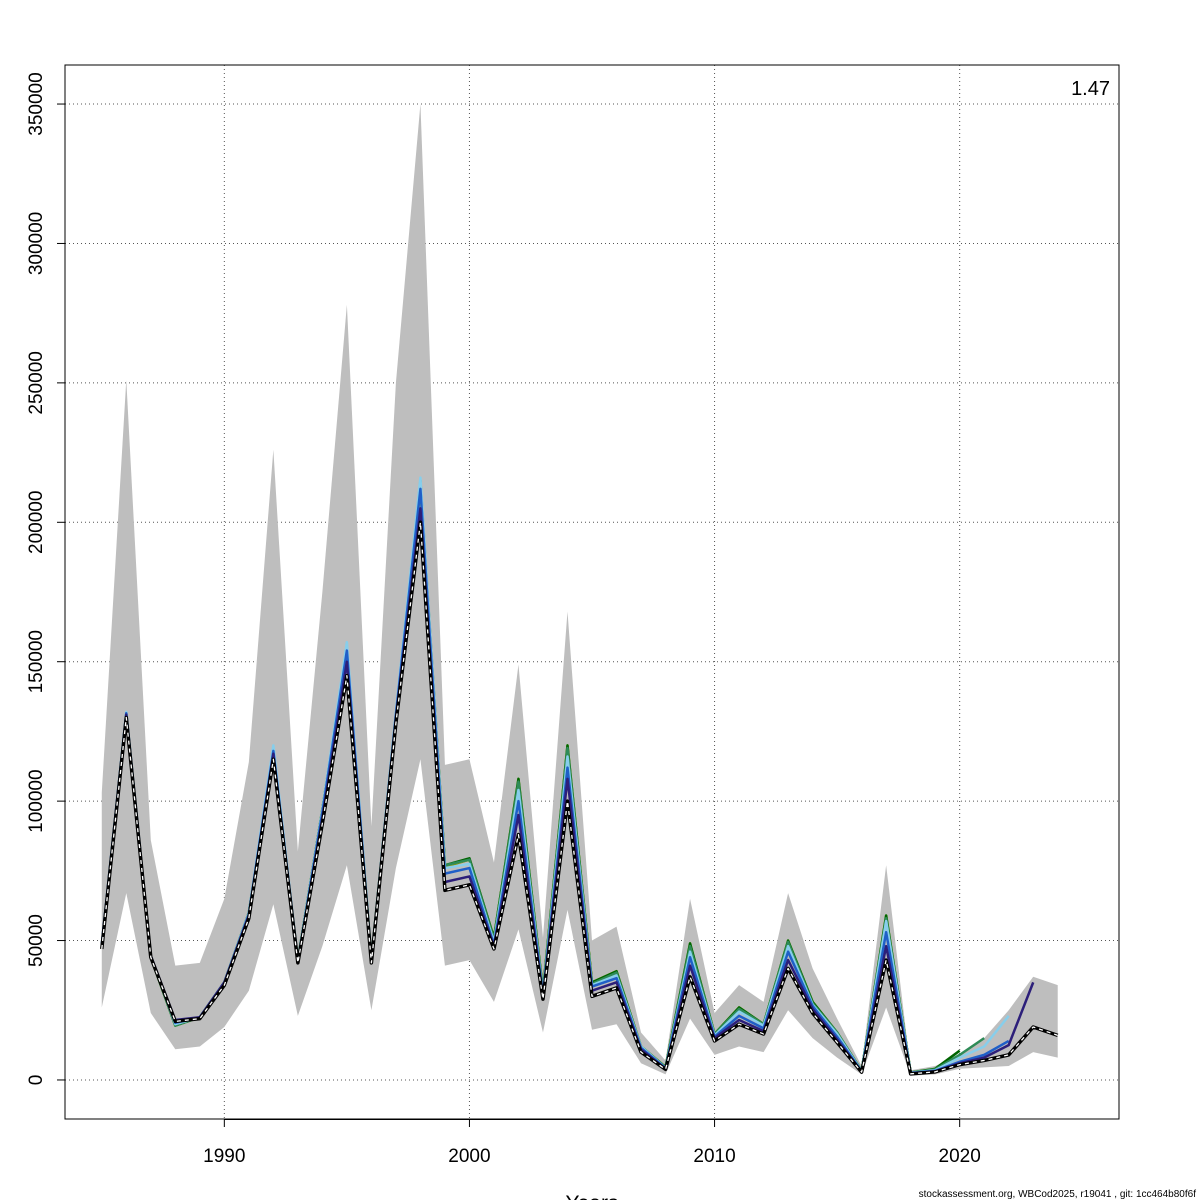  I want to click on y-tick-label: 300000, so click(36, 243).